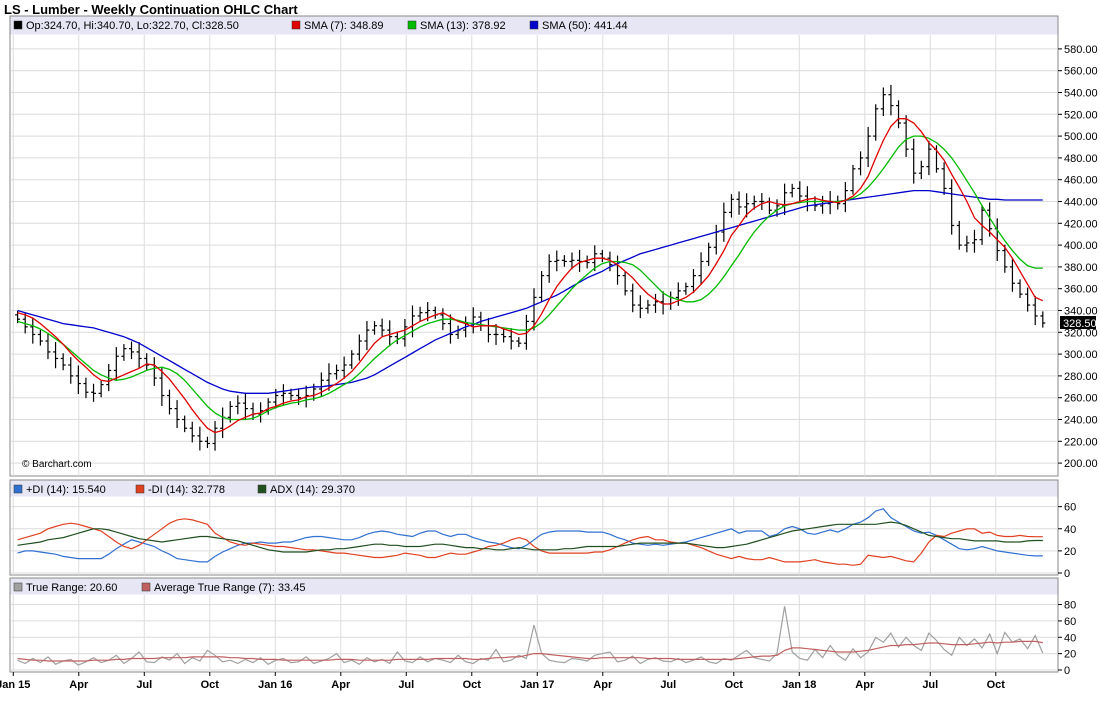 This screenshot has width=1100, height=712. What do you see at coordinates (1081, 333) in the screenshot?
I see `y-tick-label: 320.00` at bounding box center [1081, 333].